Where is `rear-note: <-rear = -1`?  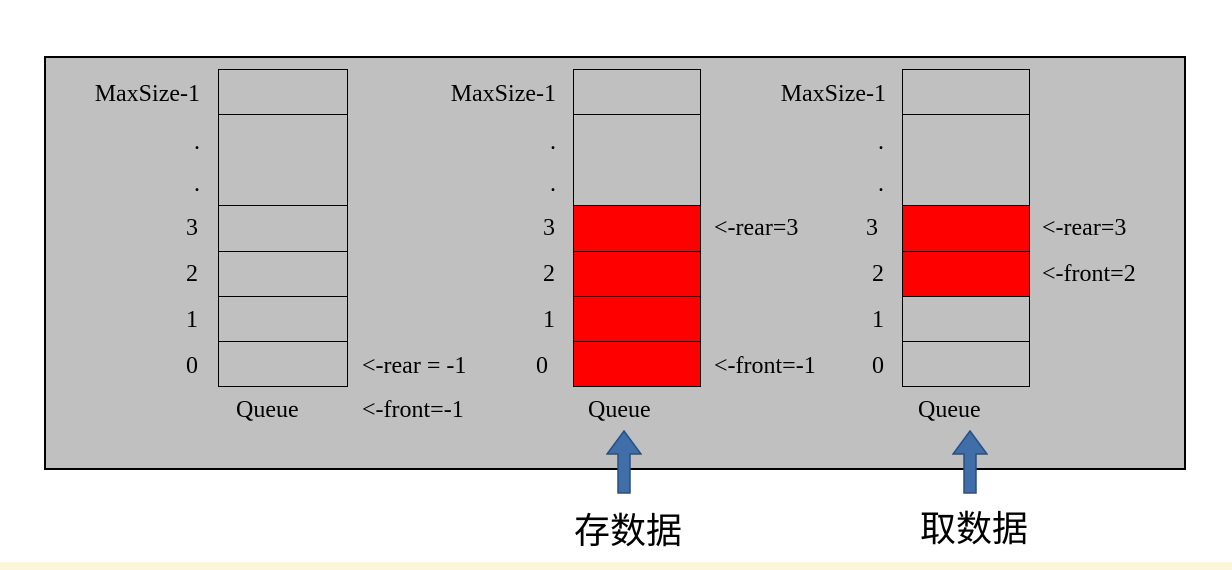 rear-note: <-rear = -1 is located at coordinates (414, 366).